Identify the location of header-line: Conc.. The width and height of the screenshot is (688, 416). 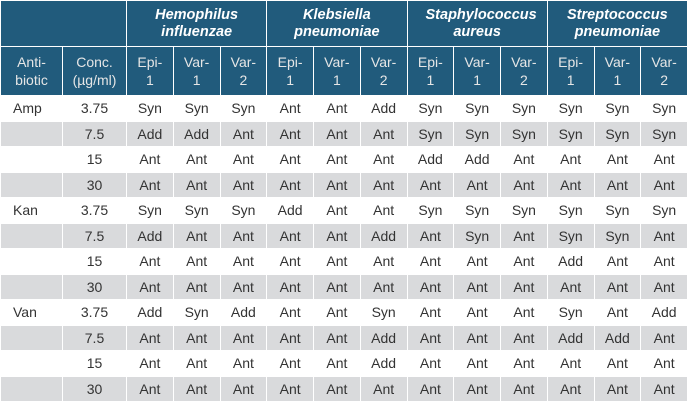
(94, 62).